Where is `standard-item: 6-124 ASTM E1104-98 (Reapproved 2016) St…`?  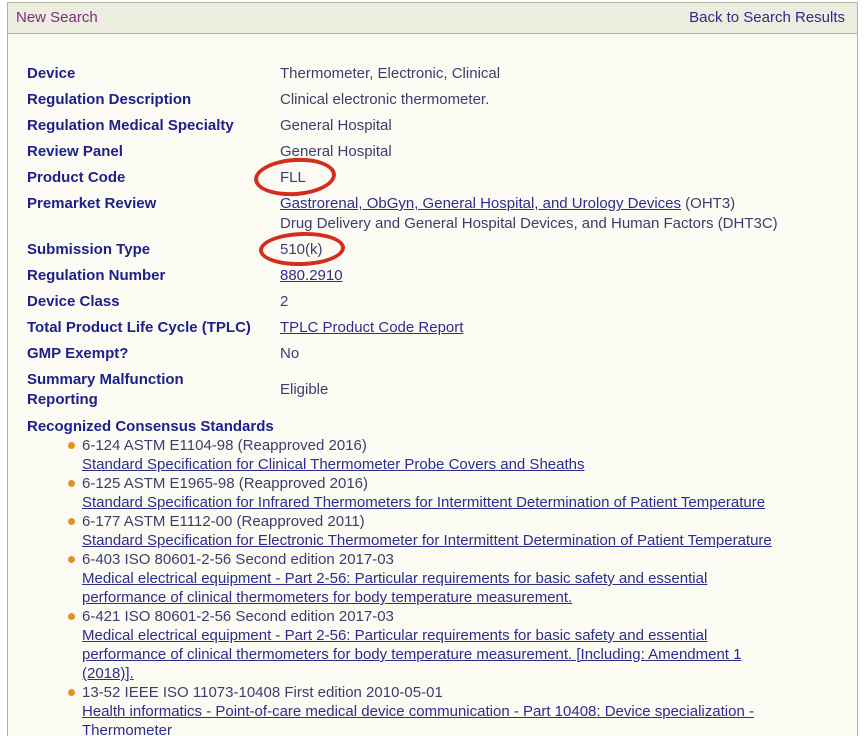
standard-item: 6-124 ASTM E1104-98 (Reapproved 2016) St… is located at coordinates (452, 455).